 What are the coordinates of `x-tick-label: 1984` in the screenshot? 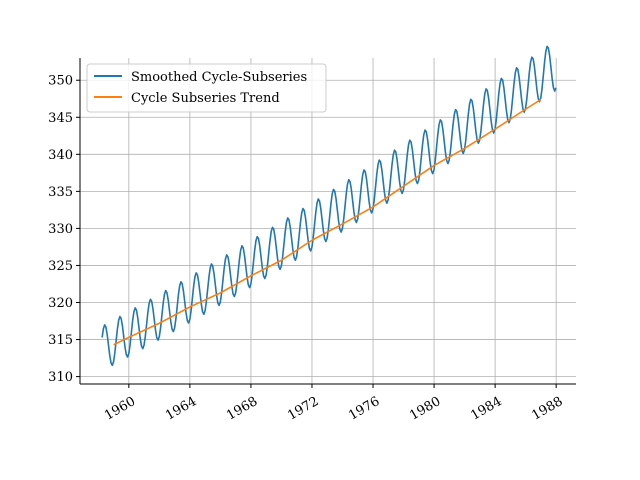 It's located at (486, 409).